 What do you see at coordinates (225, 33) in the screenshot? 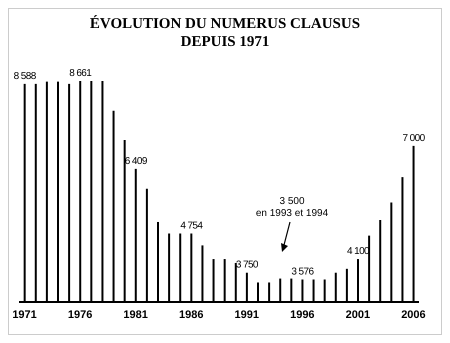
I see `chart-title: ÉVOLUTION DU NUMERUS CLAUSUS DEPUIS 1971` at bounding box center [225, 33].